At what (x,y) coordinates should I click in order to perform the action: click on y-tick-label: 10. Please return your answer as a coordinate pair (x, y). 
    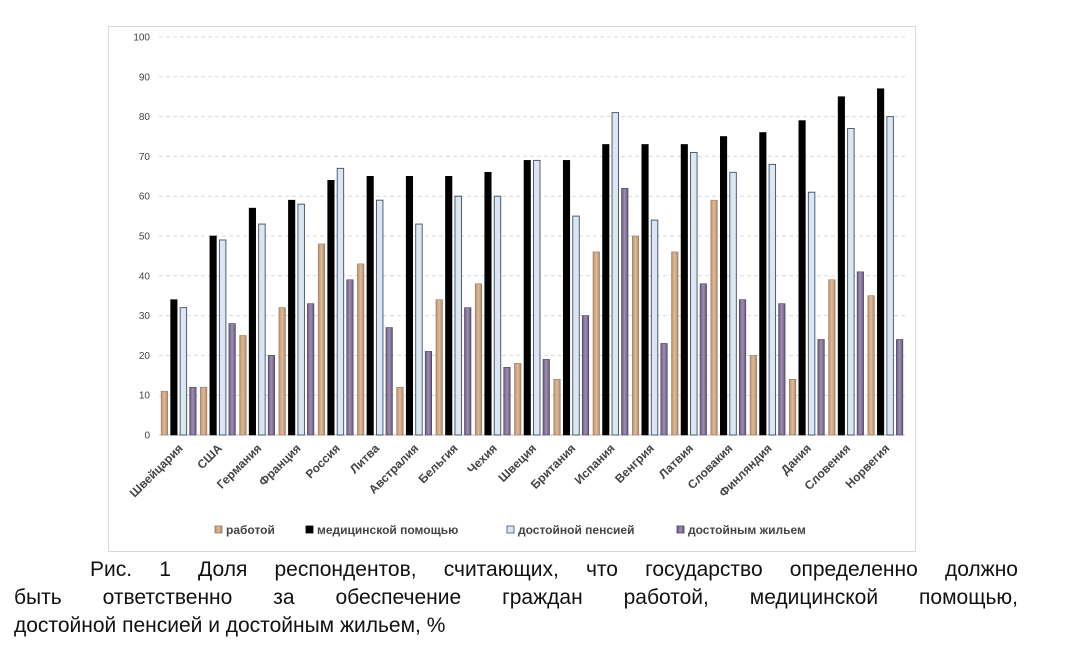
    Looking at the image, I should click on (145, 396).